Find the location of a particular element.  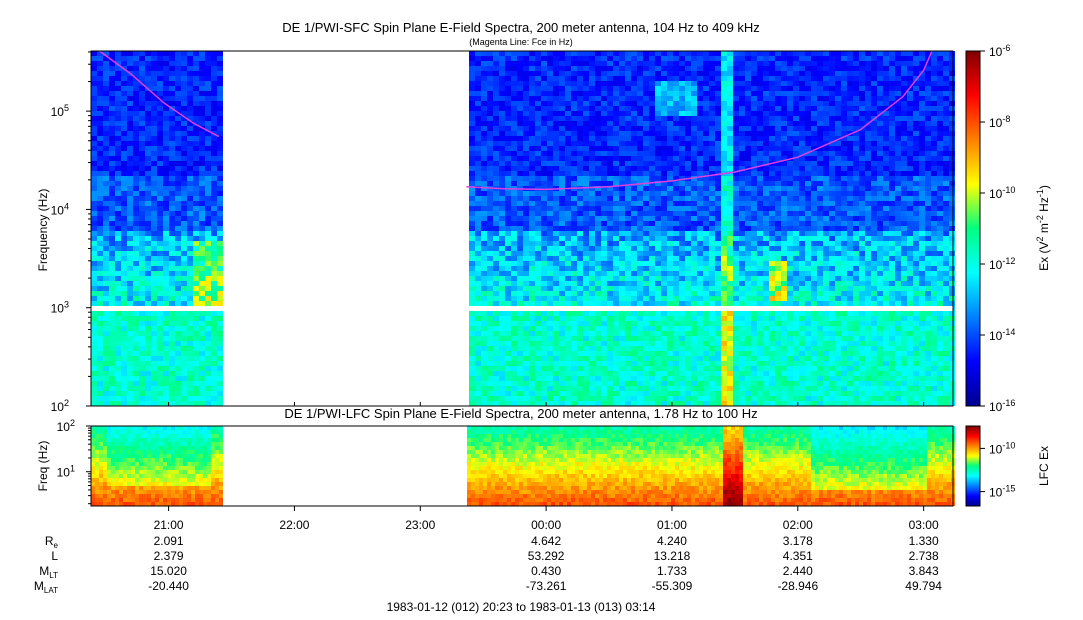

ephemeris-row-label: L is located at coordinates (54, 556).